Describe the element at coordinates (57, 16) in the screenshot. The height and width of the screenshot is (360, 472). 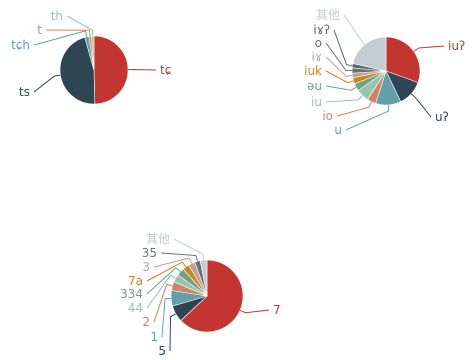
I see `slice-label: th` at that location.